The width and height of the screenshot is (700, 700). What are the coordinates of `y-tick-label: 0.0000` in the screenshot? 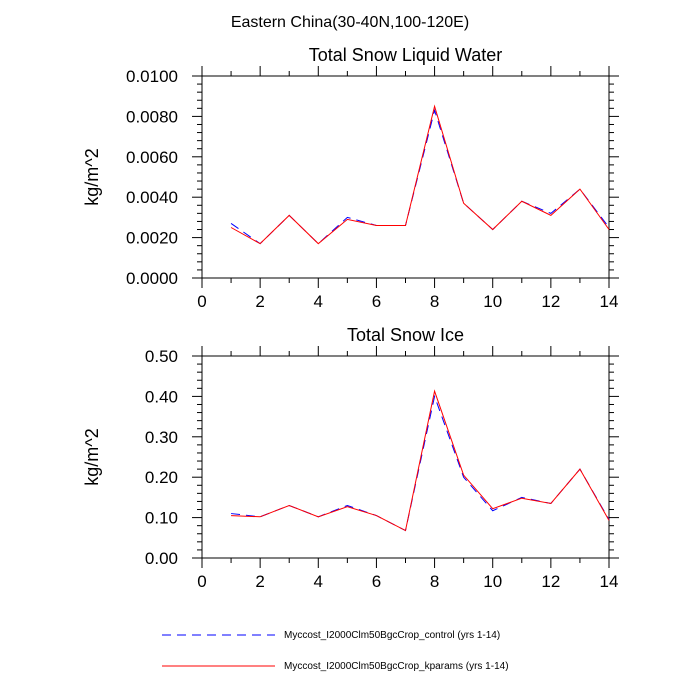 It's located at (152, 278).